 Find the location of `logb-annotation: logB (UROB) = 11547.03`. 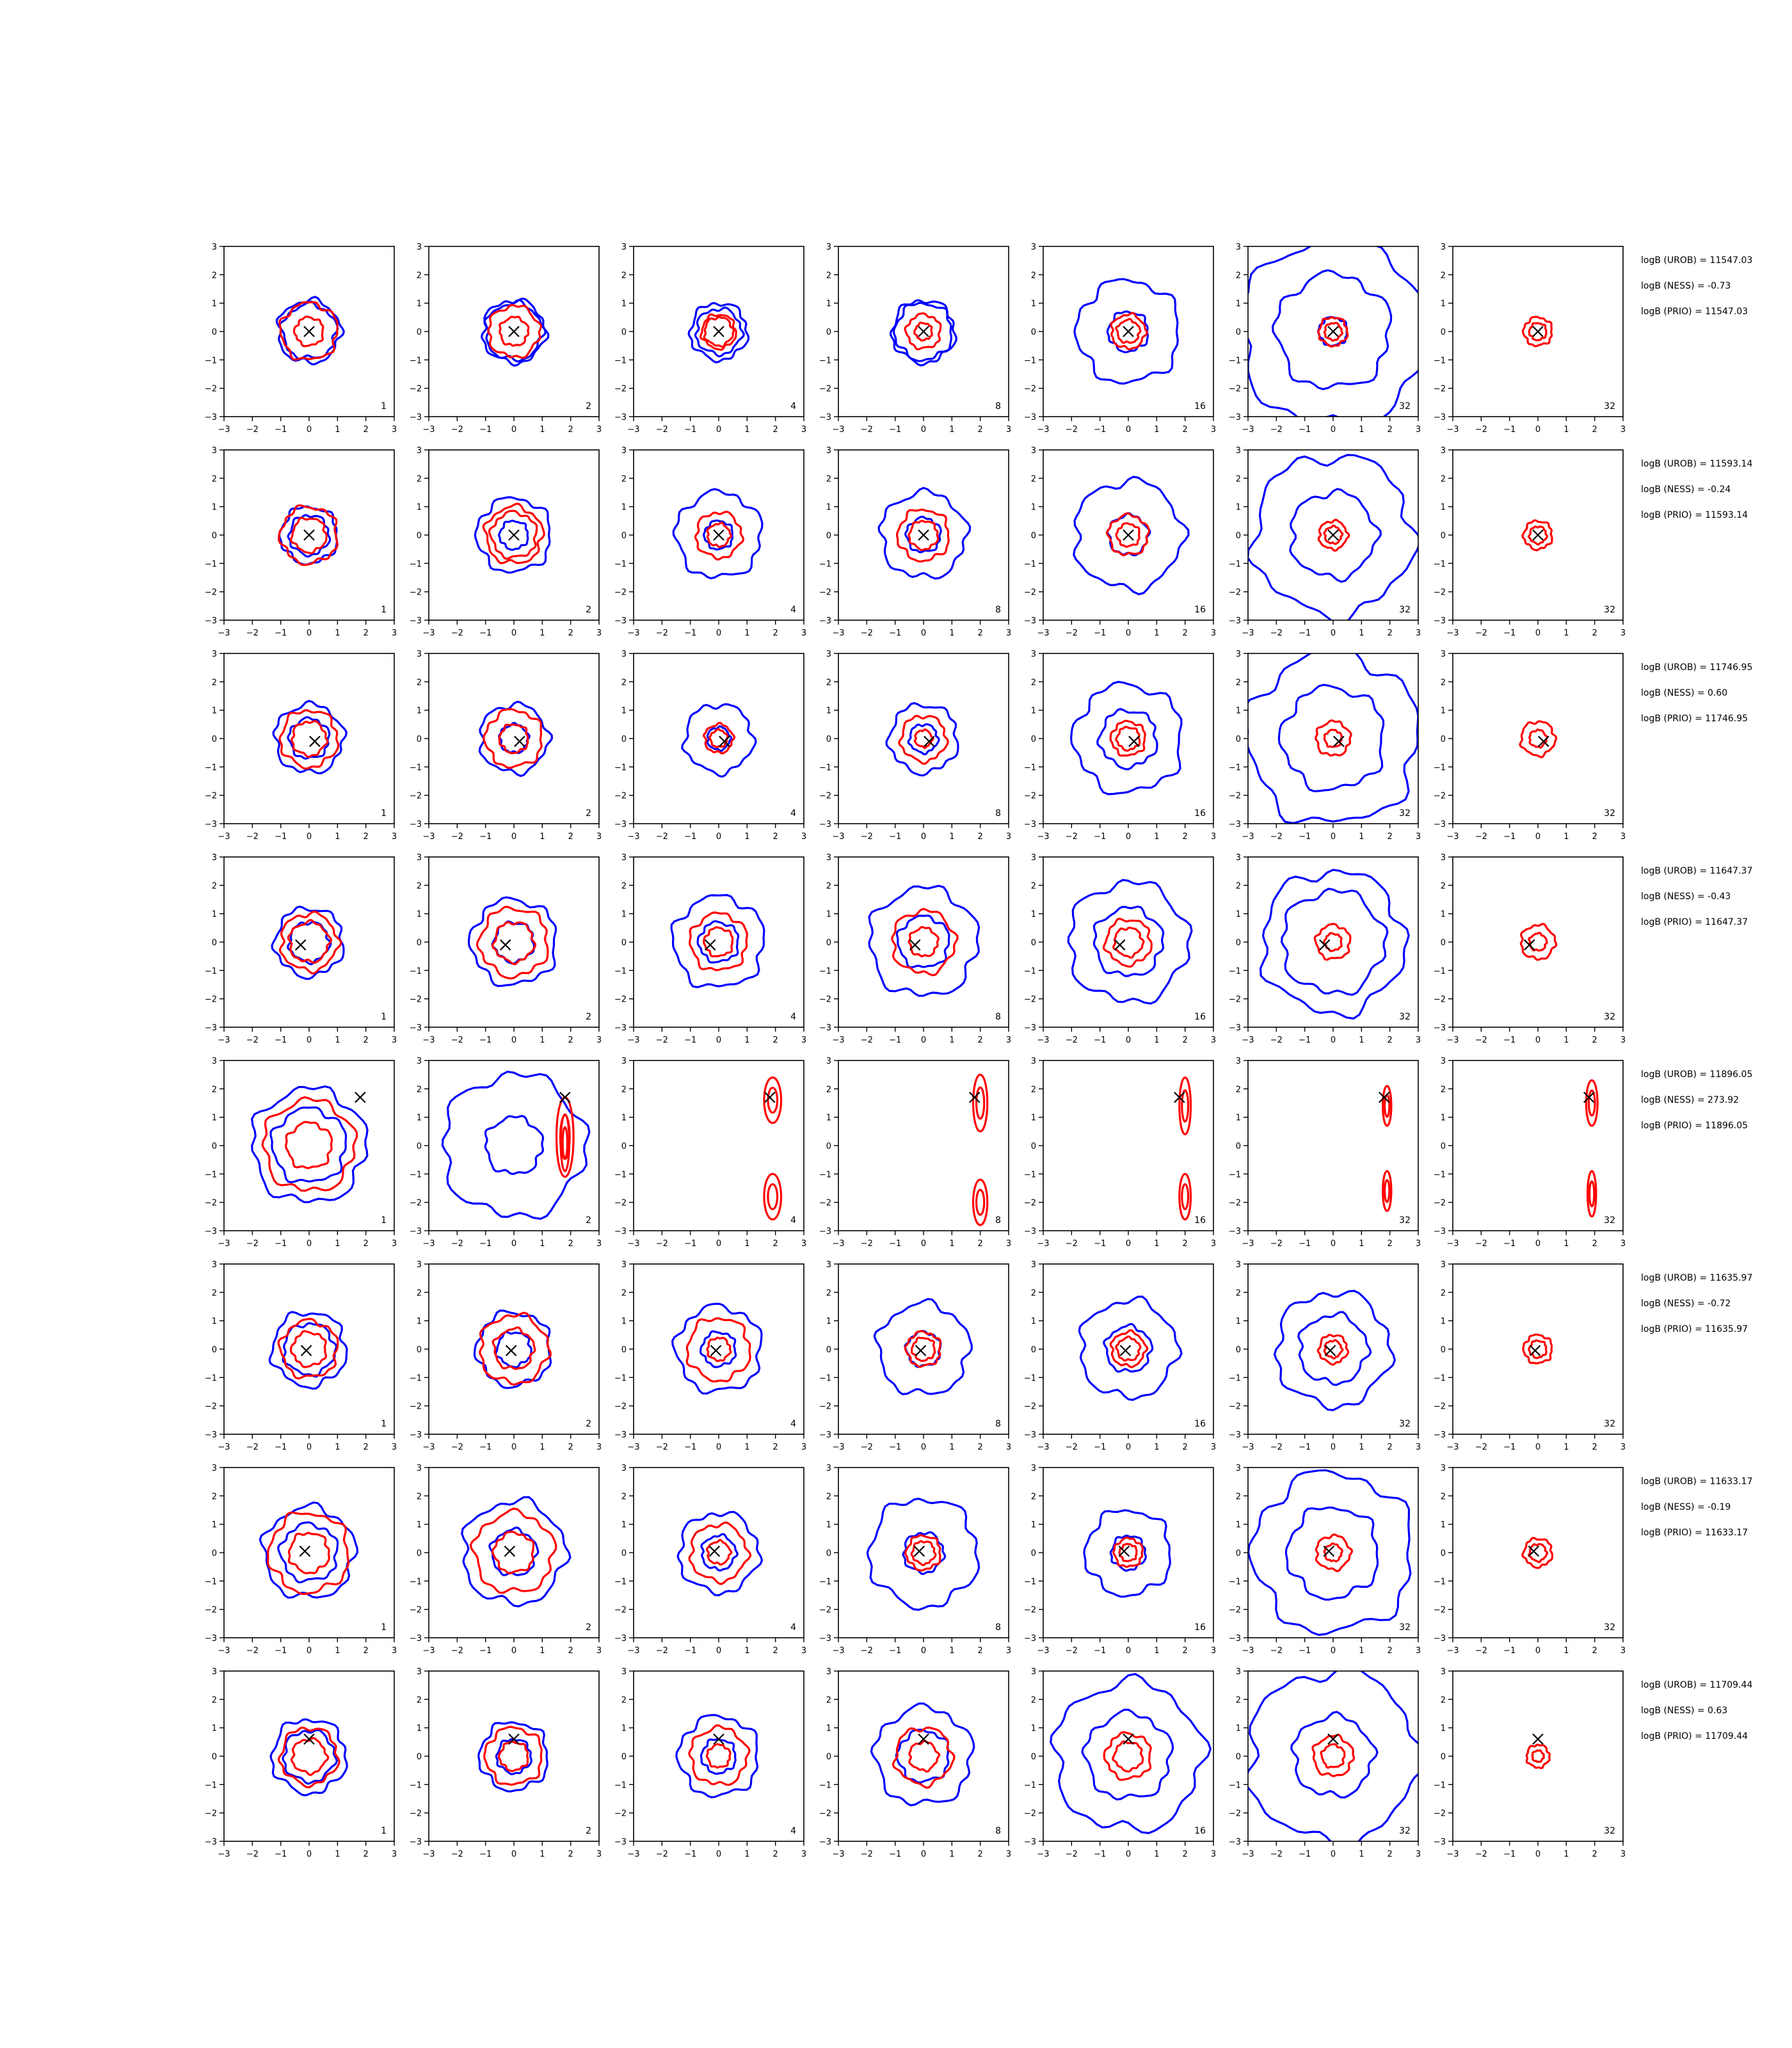

logb-annotation: logB (UROB) = 11547.03 is located at coordinates (1696, 260).